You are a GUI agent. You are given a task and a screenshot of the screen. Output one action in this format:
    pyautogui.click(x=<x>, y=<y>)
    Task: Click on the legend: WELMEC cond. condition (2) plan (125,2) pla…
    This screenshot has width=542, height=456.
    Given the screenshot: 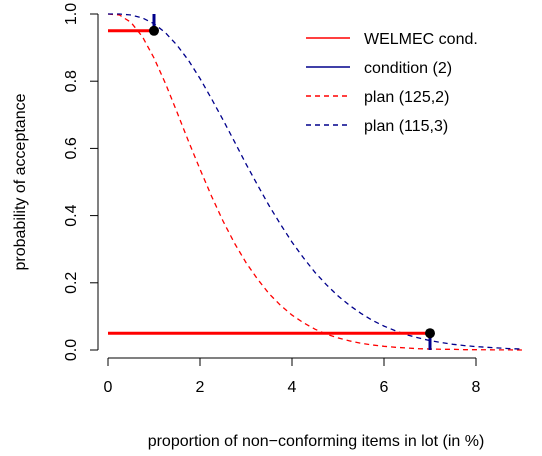 What is the action you would take?
    pyautogui.click(x=392, y=83)
    